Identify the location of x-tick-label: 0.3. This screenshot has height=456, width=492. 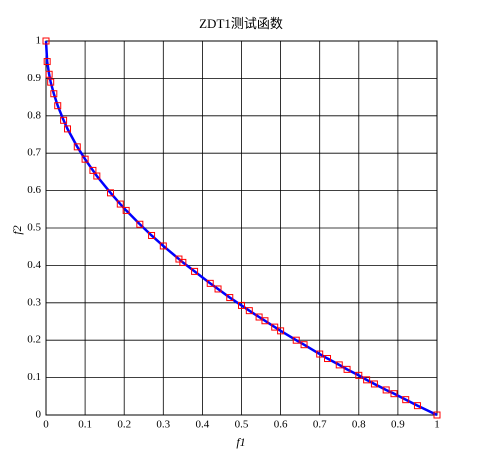
(163, 425).